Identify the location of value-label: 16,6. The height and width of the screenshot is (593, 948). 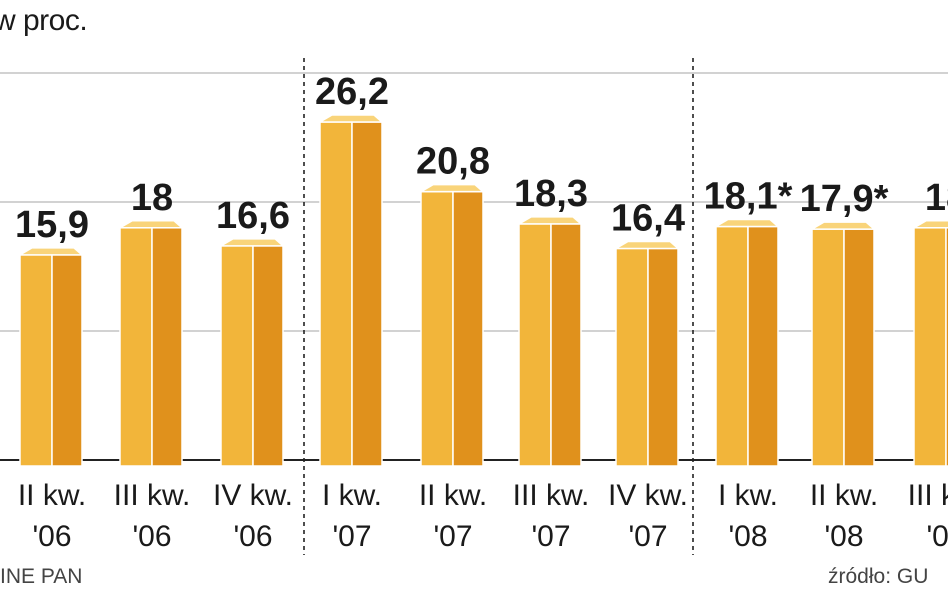
(253, 216).